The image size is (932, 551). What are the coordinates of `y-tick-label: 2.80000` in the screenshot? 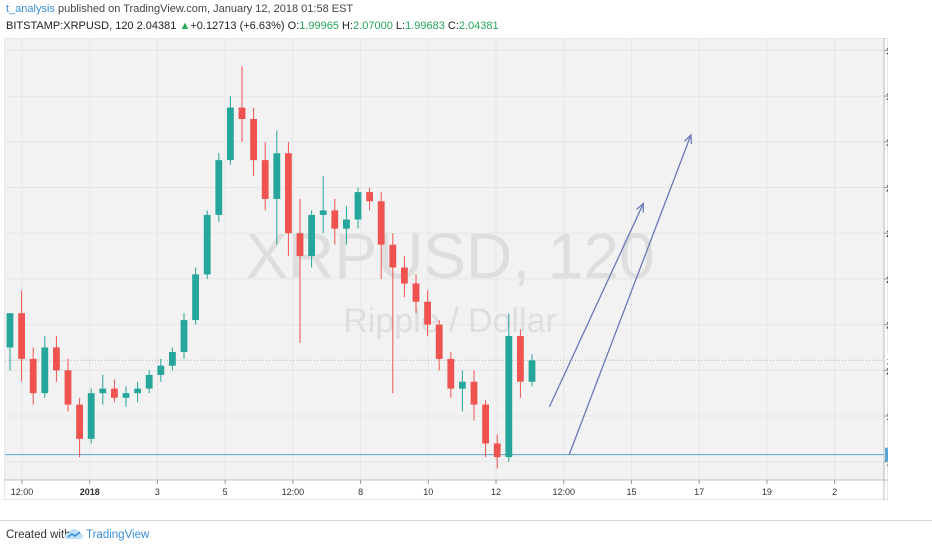 It's located at (887, 189).